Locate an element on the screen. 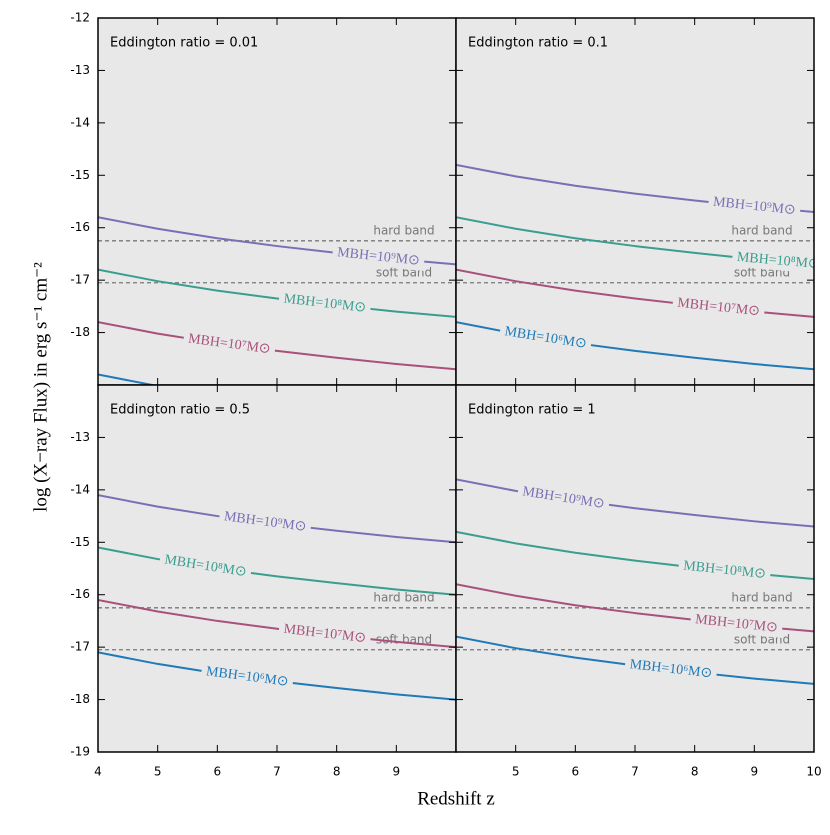 The height and width of the screenshot is (835, 830). panel-title: Eddington ratio = 0.1 is located at coordinates (538, 43).